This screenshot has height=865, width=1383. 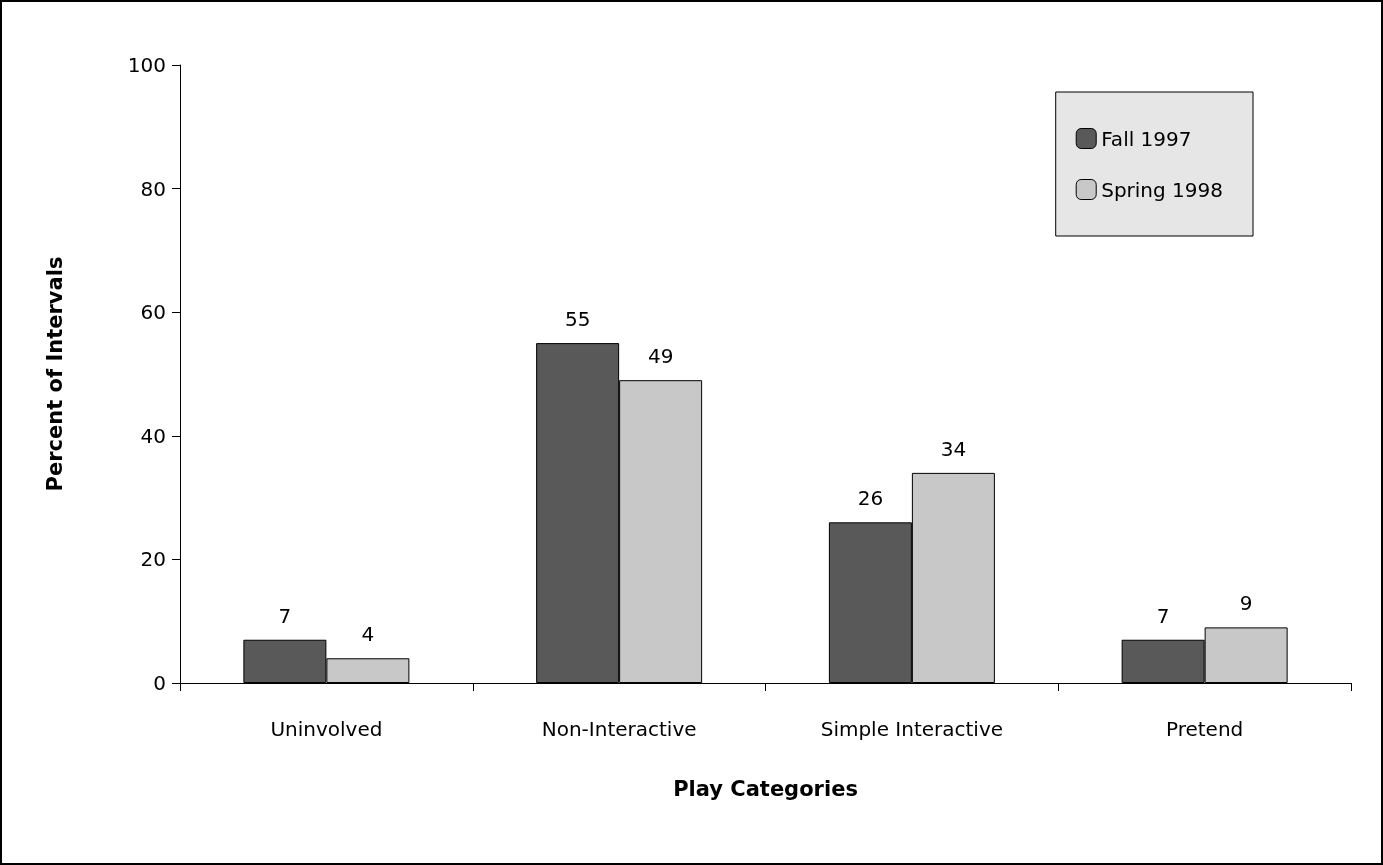 What do you see at coordinates (368, 634) in the screenshot?
I see `data-label: 4` at bounding box center [368, 634].